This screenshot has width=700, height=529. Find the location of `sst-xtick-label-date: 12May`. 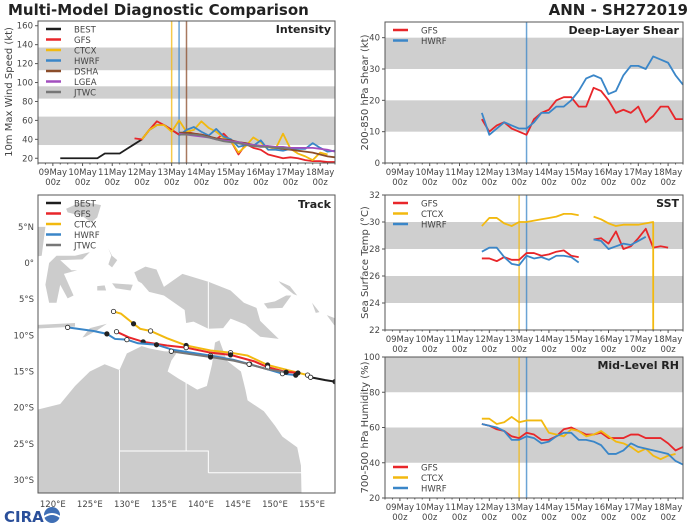

sst-xtick-label-date: 12May is located at coordinates (489, 340).